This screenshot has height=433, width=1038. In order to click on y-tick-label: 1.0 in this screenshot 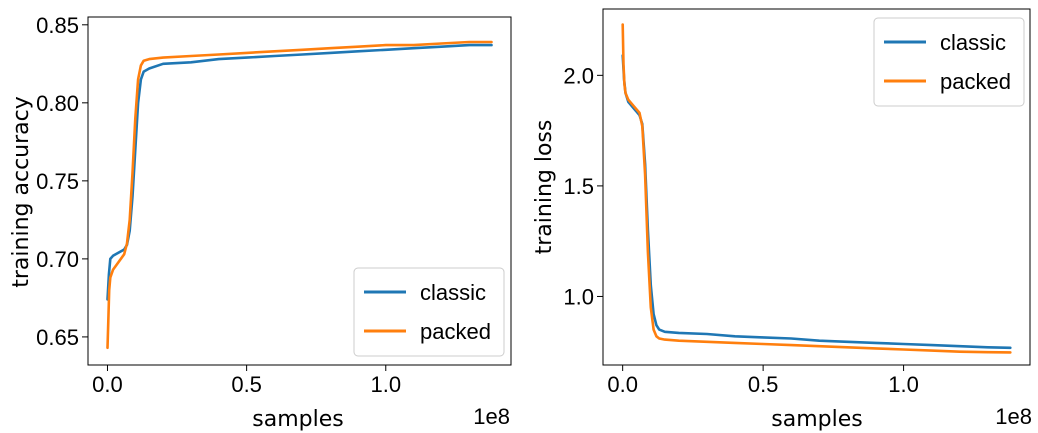, I will do `click(578, 296)`.